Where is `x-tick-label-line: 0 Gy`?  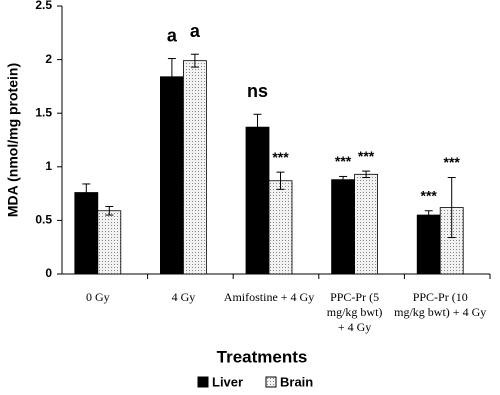 x-tick-label-line: 0 Gy is located at coordinates (98, 297).